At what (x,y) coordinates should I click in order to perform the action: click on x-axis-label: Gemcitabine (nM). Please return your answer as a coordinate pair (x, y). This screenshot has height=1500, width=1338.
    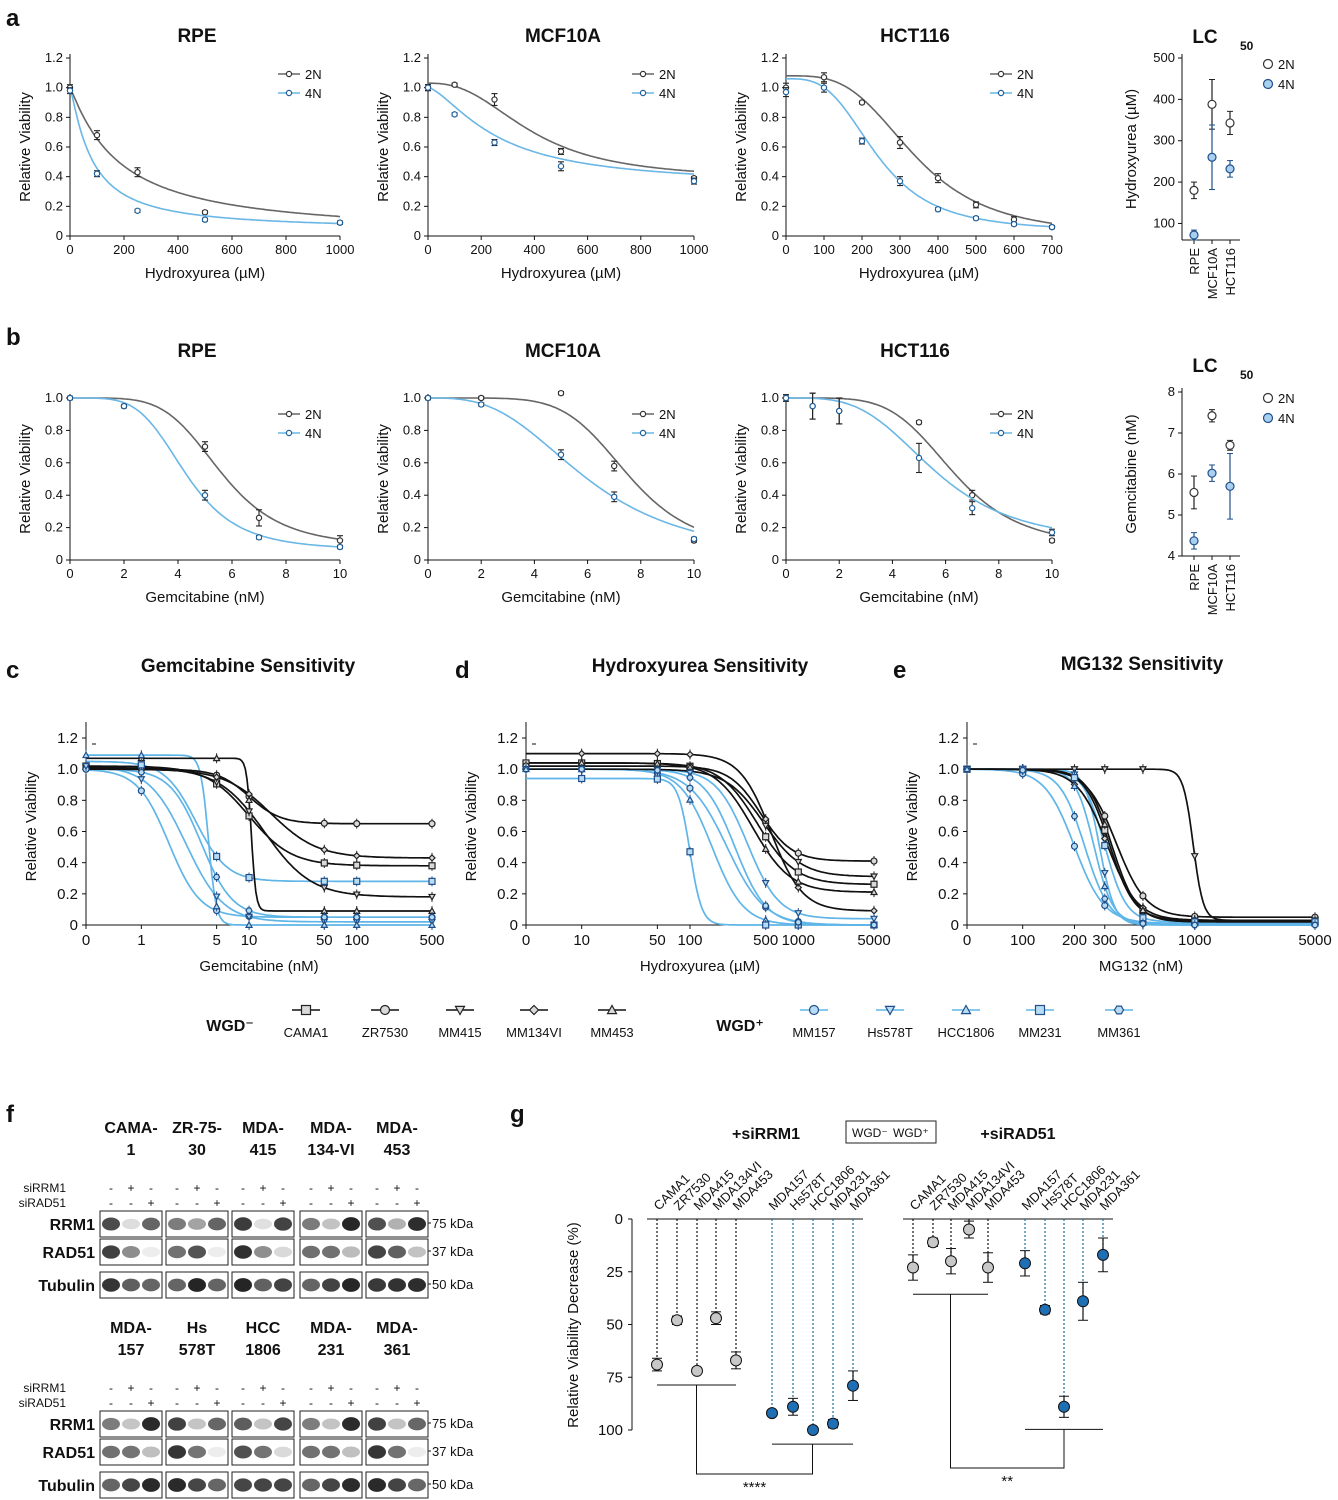
    Looking at the image, I should click on (560, 597).